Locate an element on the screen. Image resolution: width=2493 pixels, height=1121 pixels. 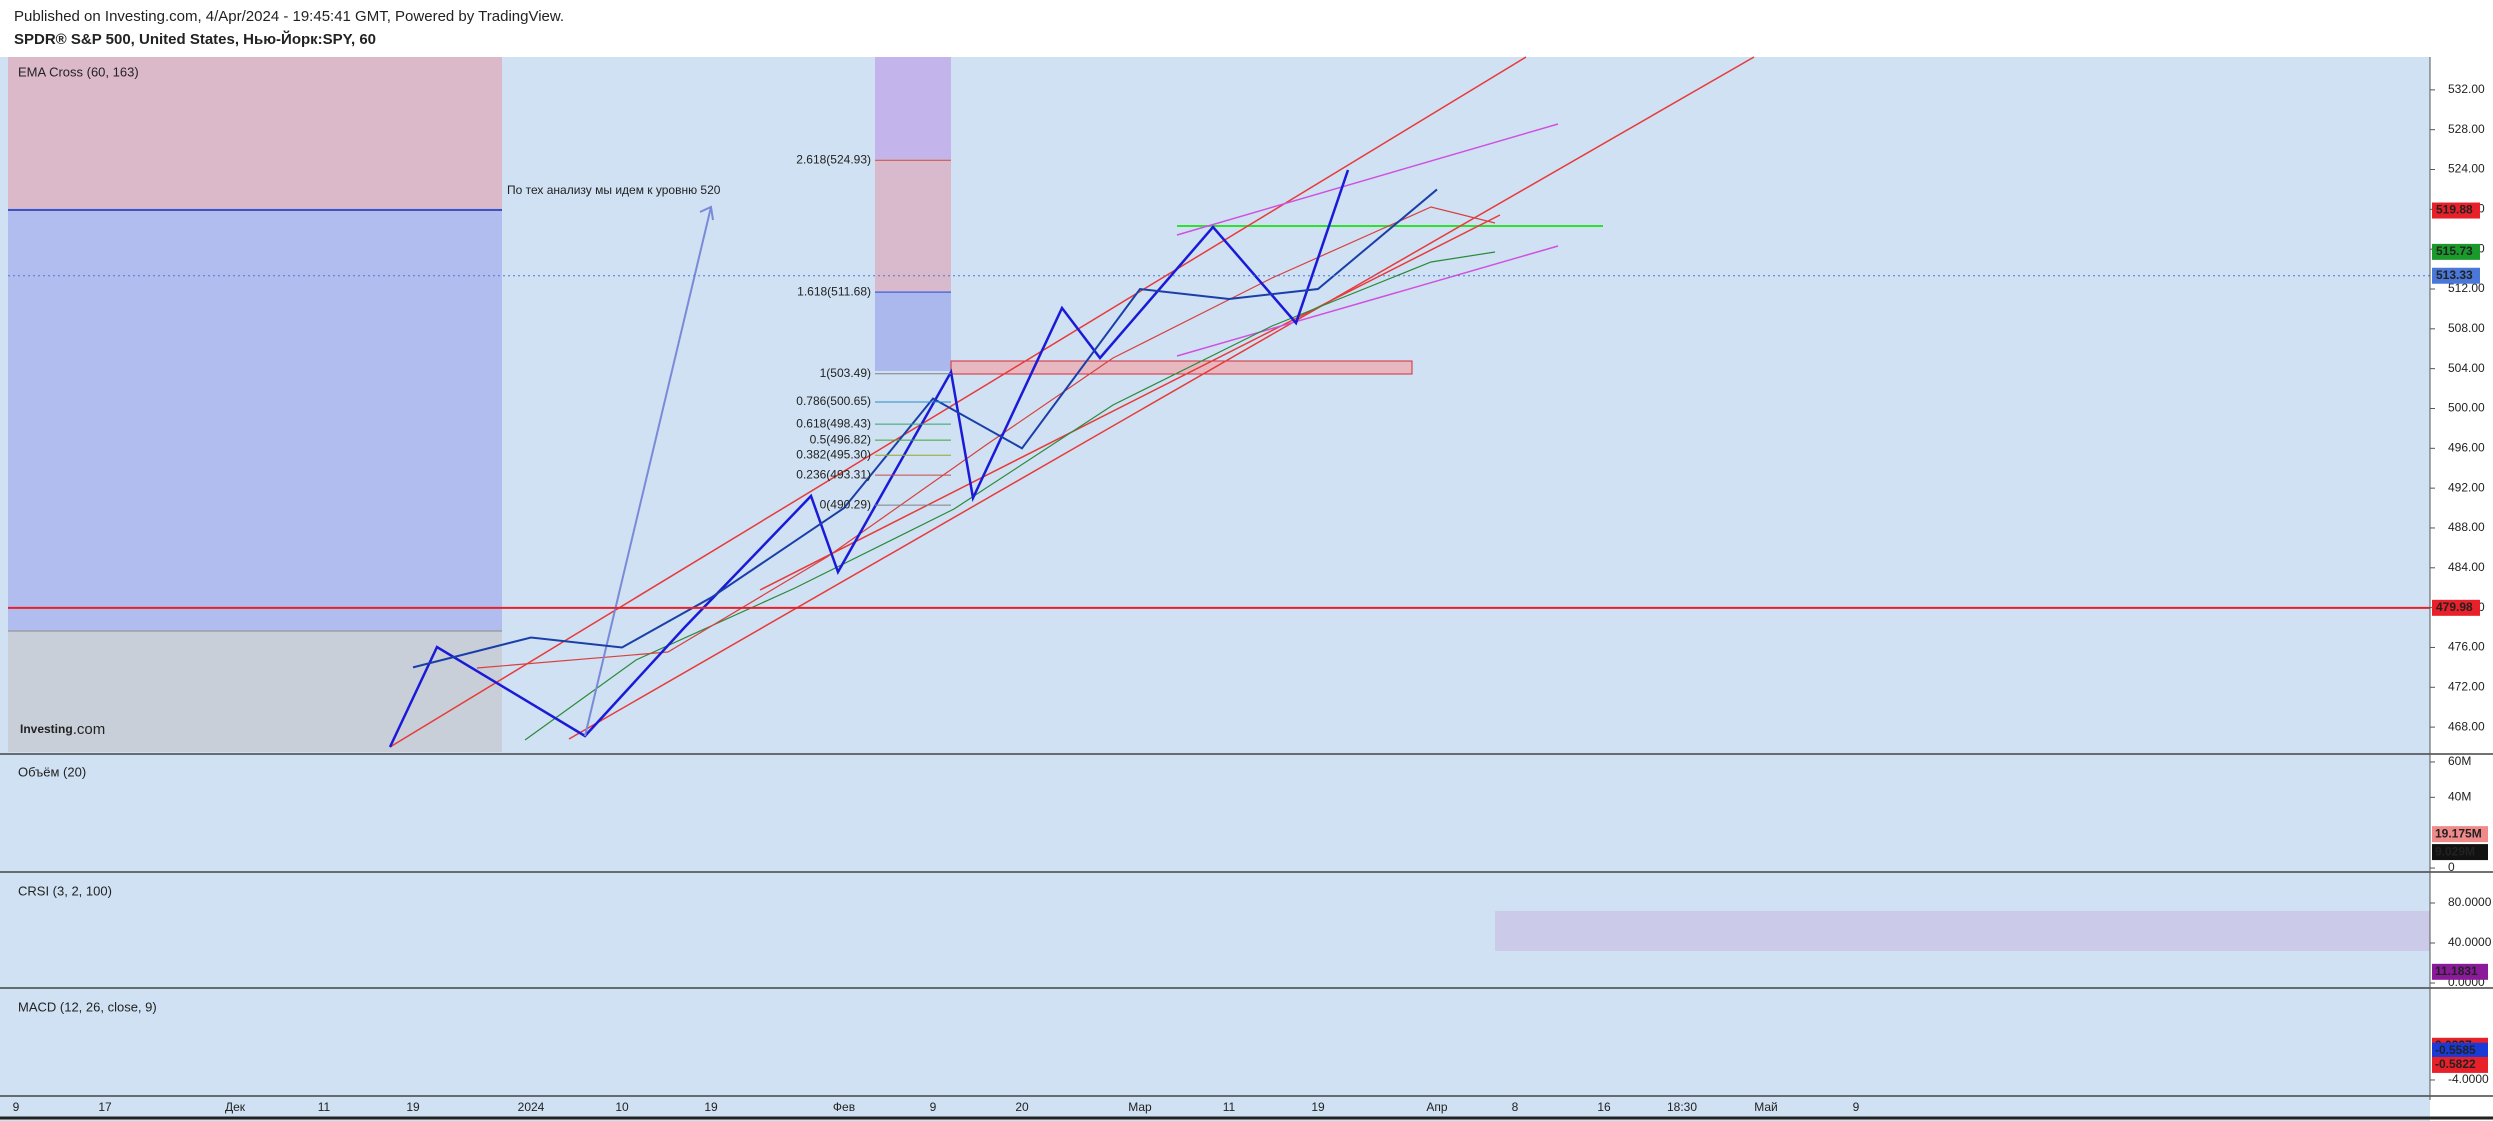
x-tick-label: Дек is located at coordinates (235, 1107).